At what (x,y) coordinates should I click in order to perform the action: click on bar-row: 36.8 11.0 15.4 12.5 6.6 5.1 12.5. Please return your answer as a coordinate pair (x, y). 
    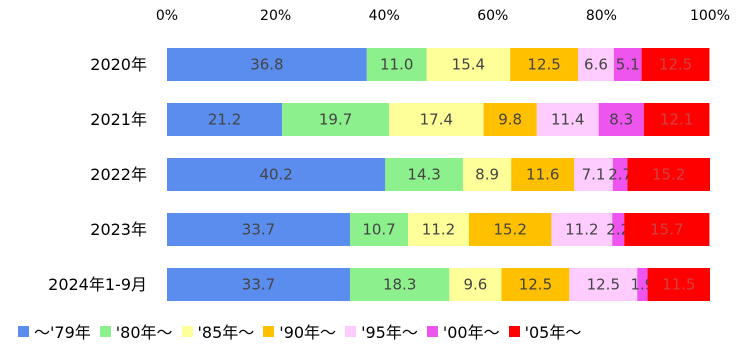
    Looking at the image, I should click on (438, 64).